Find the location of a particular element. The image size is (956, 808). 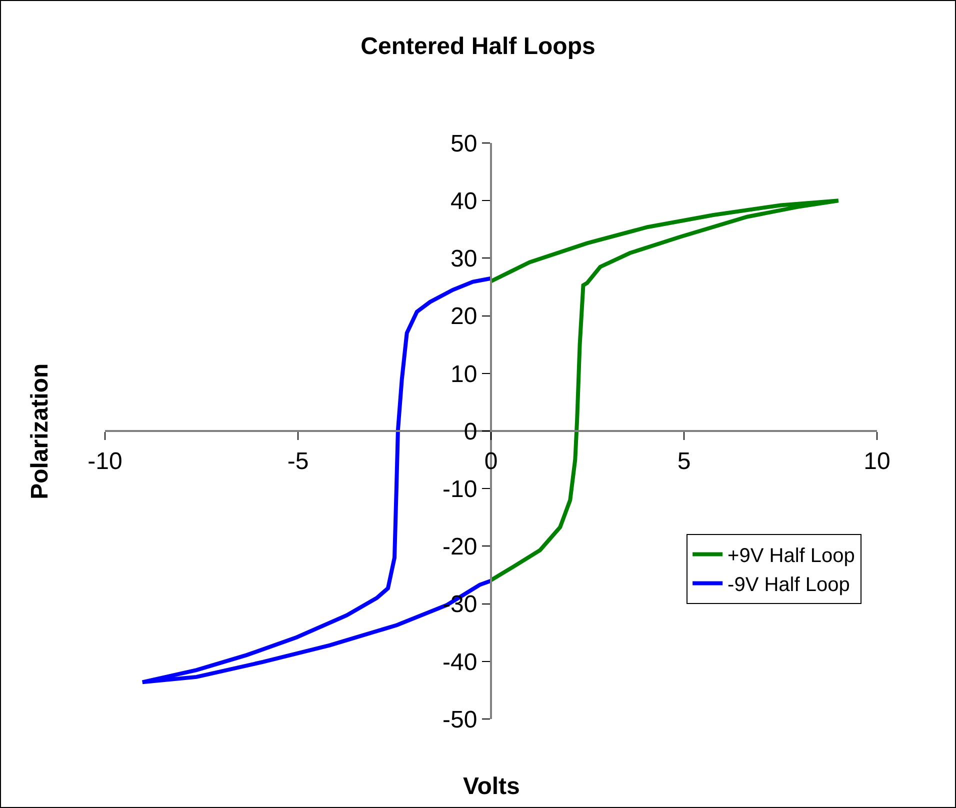

y-tick-label: 10 is located at coordinates (464, 374).